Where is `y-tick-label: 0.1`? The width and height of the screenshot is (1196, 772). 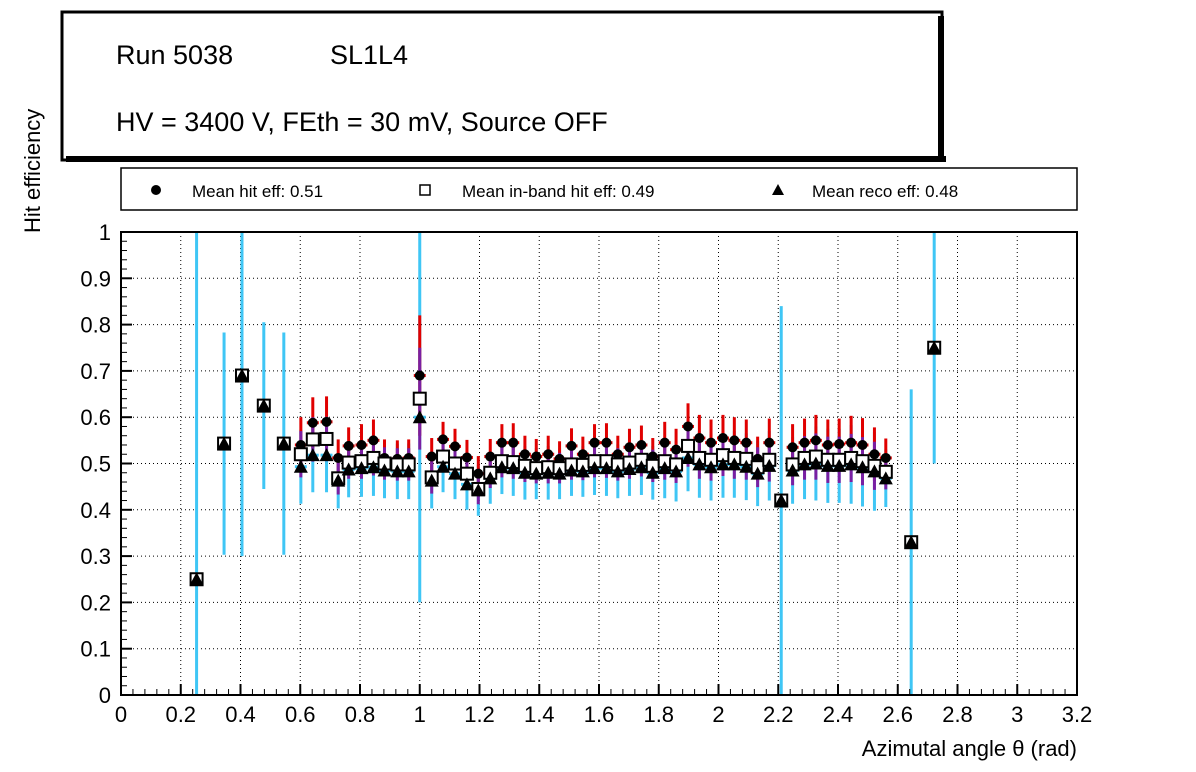 y-tick-label: 0.1 is located at coordinates (95, 649).